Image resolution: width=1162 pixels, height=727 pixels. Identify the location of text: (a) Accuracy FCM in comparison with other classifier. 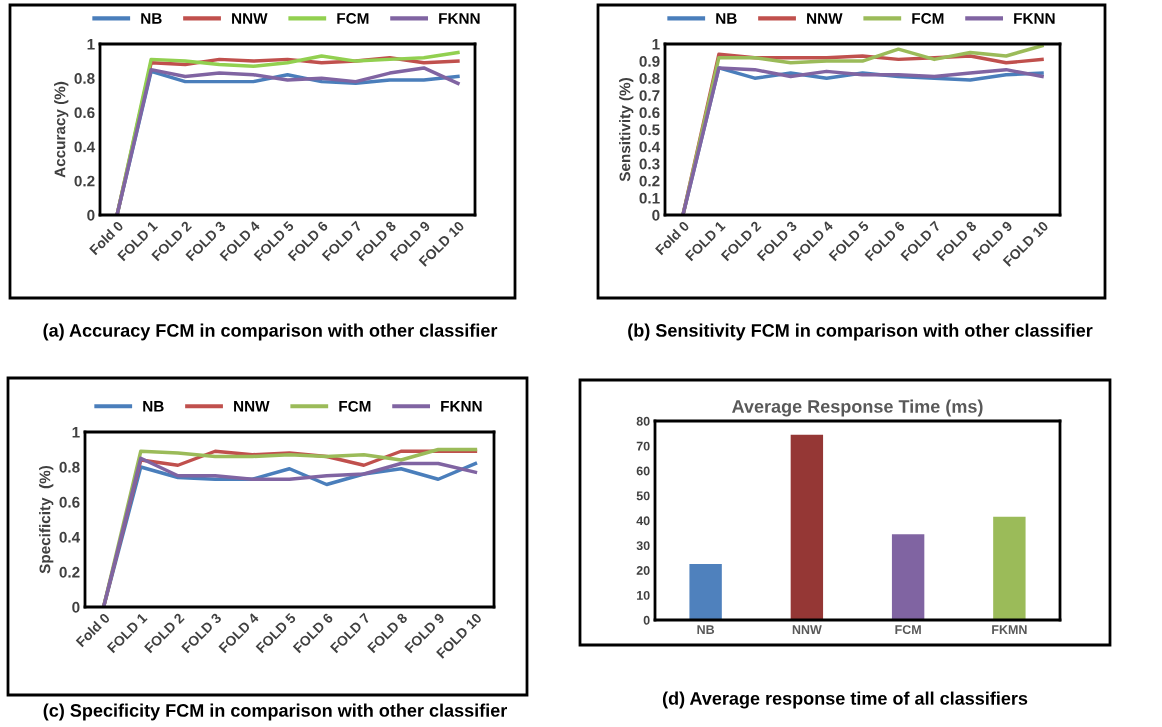
(270, 332).